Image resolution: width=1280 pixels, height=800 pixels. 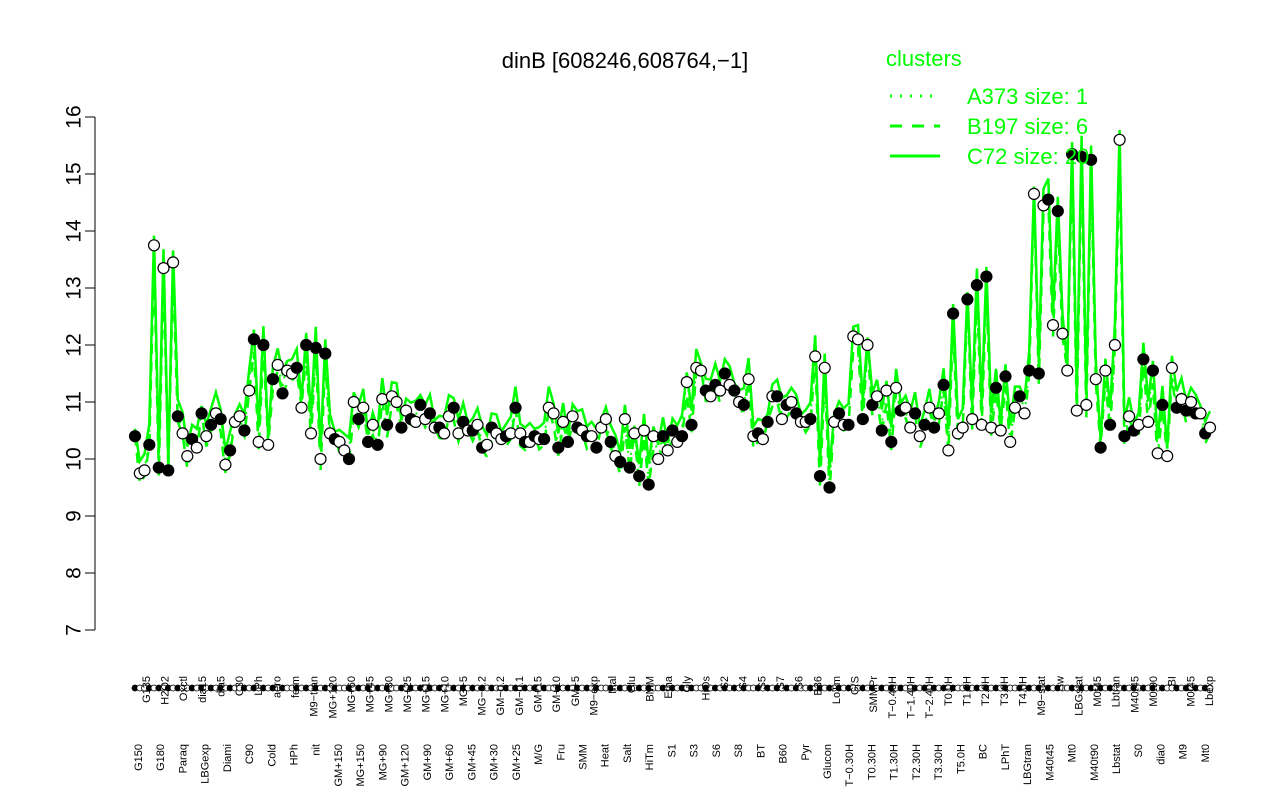 I want to click on x-tick-label: T5.0H, so click(x=961, y=759).